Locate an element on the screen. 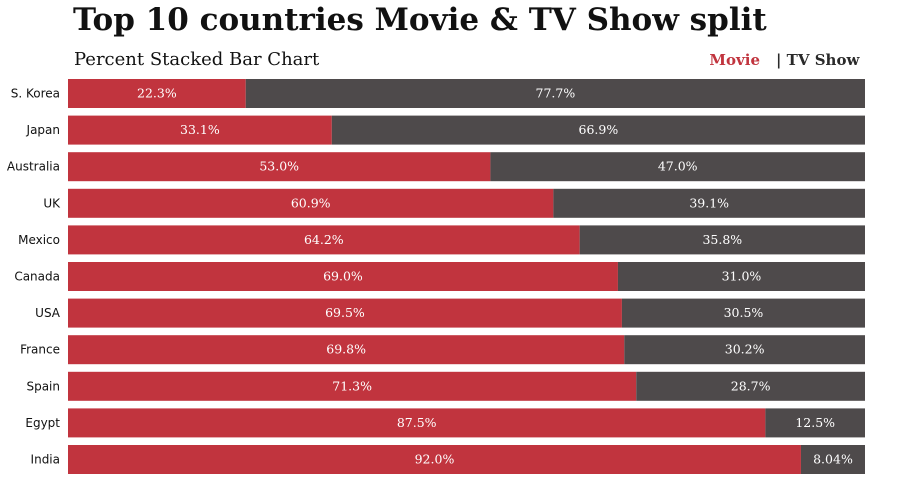 The height and width of the screenshot is (501, 912). chart-title: Top 10 countries Movie & TV Show split is located at coordinates (420, 20).